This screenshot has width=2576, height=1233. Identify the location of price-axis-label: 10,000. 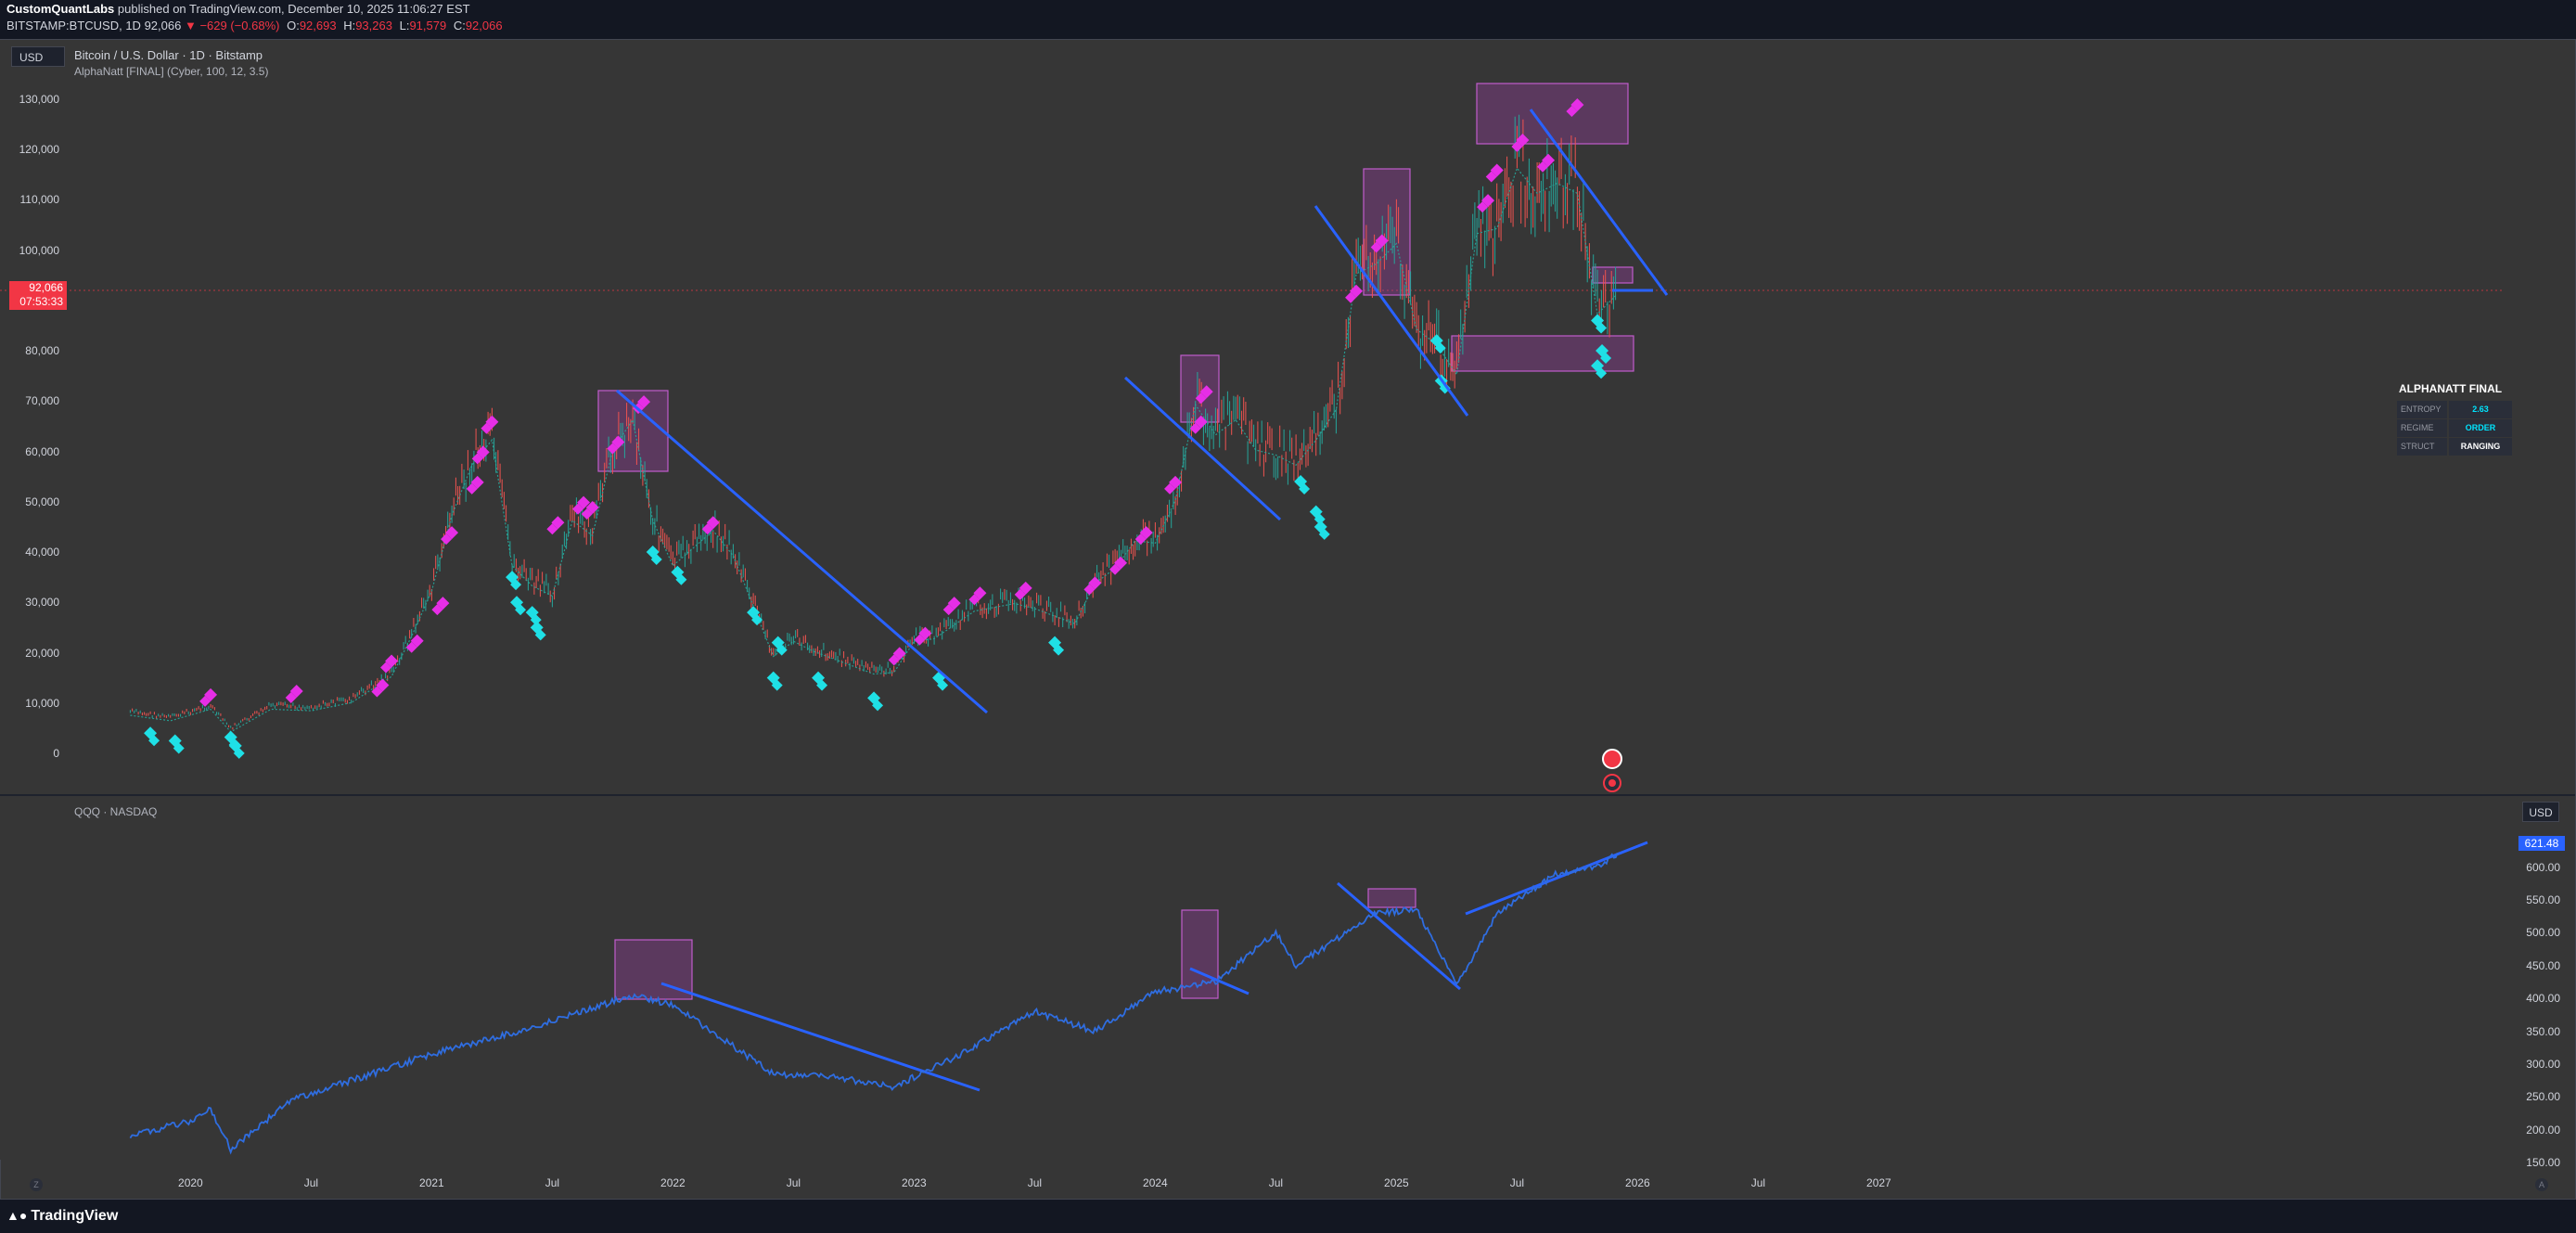
(42, 703).